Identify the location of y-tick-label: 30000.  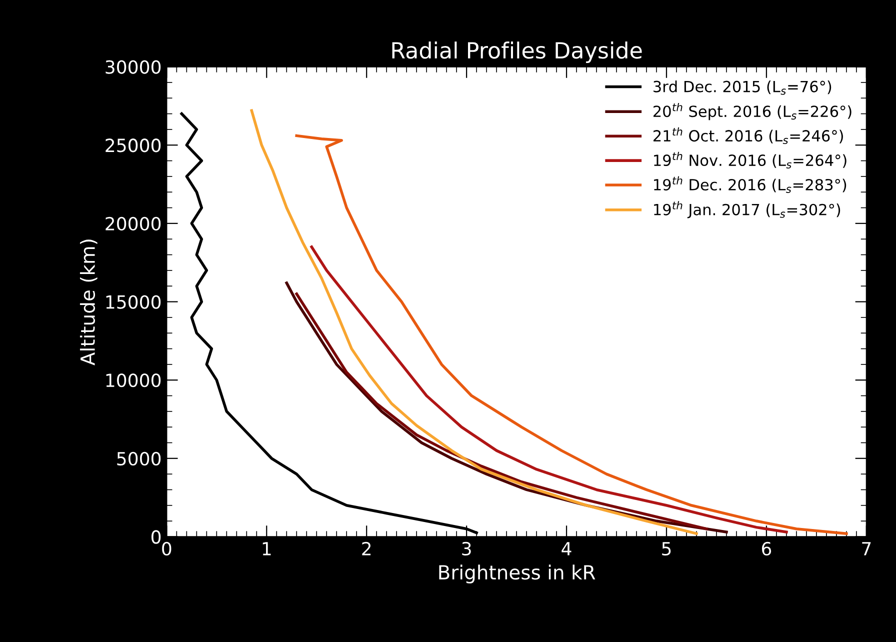
(133, 67).